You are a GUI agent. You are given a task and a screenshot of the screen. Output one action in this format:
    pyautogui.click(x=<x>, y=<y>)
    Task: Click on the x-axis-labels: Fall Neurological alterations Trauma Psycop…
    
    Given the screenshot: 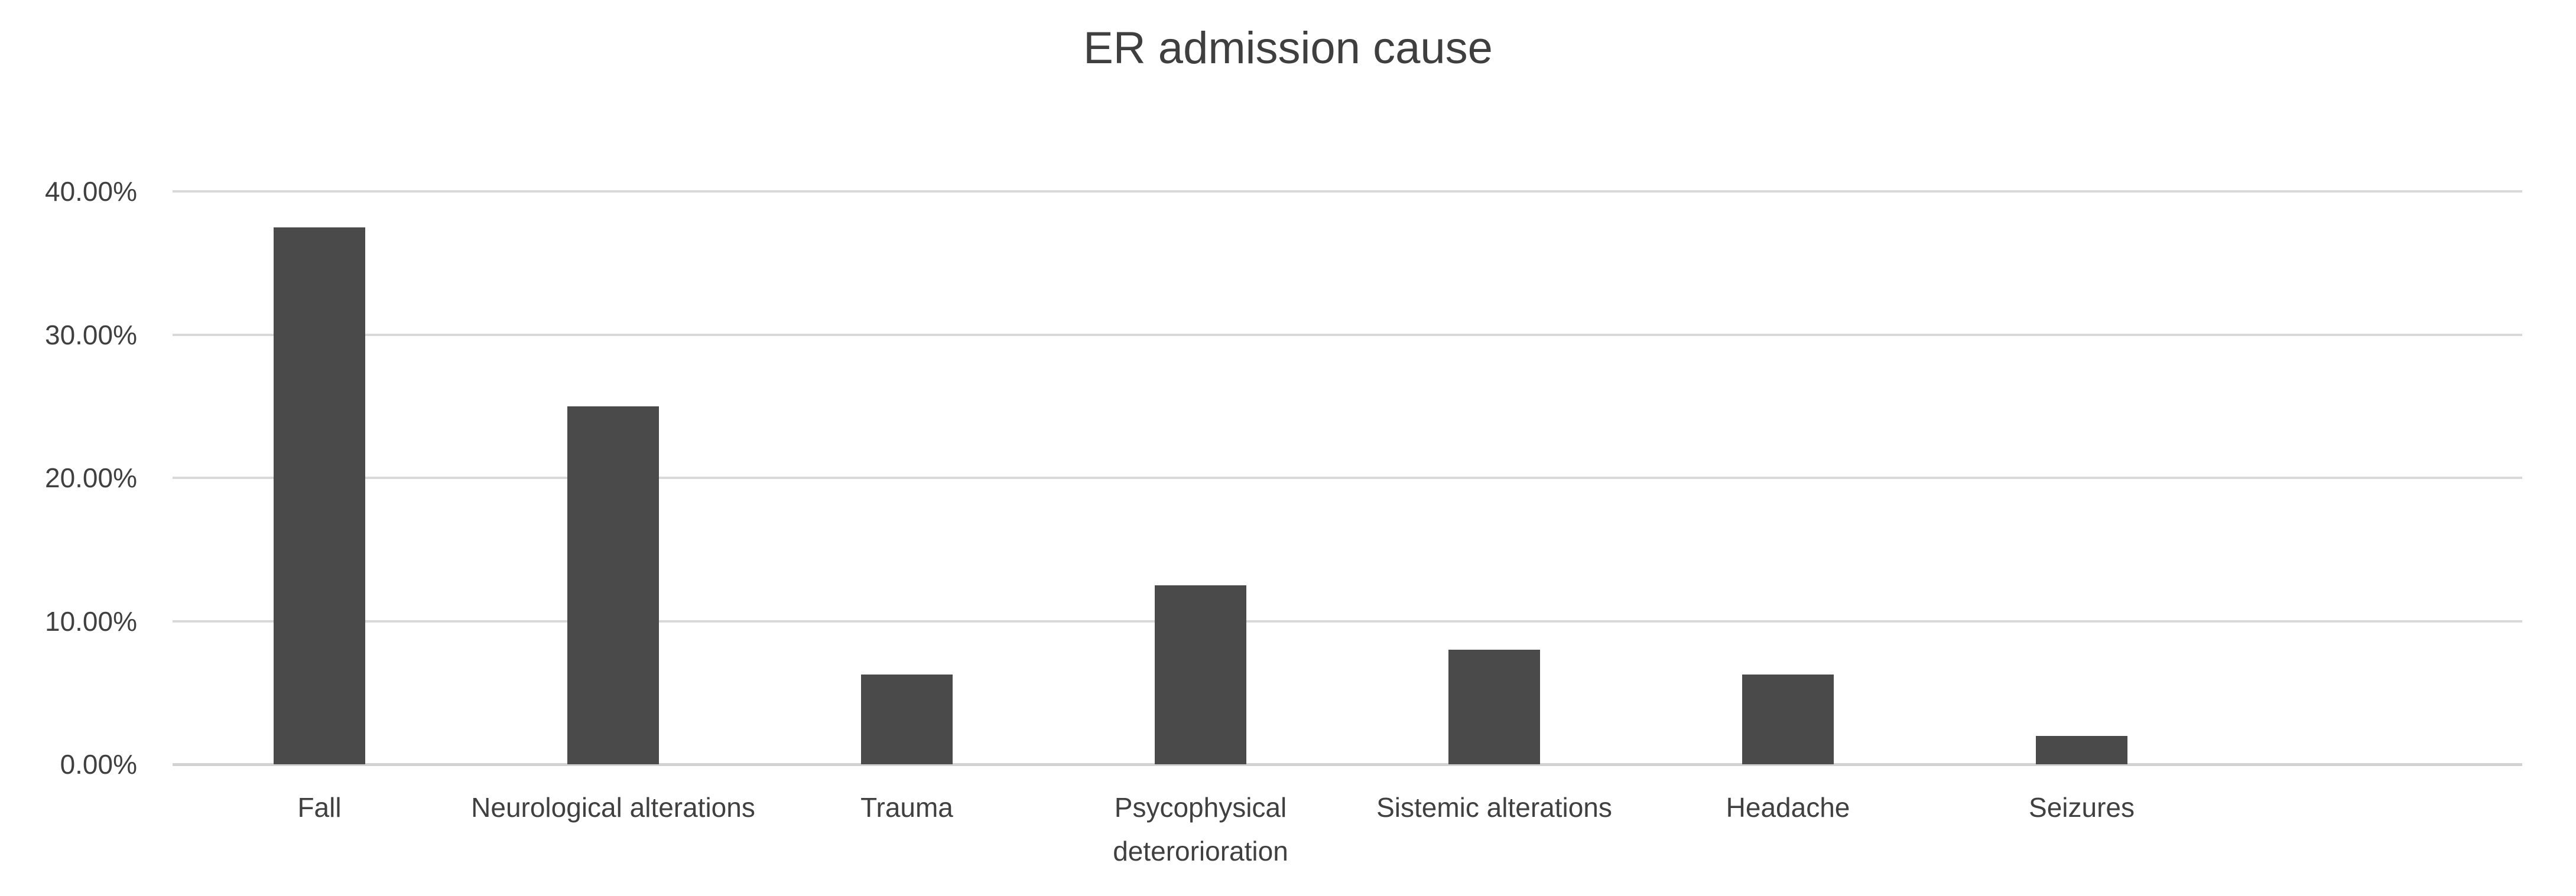 What is the action you would take?
    pyautogui.click(x=1347, y=836)
    